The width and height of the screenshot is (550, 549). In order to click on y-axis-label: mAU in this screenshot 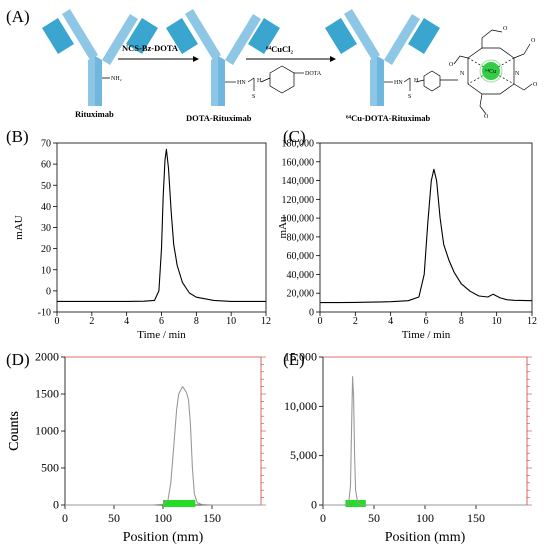, I will do `click(19, 227)`.